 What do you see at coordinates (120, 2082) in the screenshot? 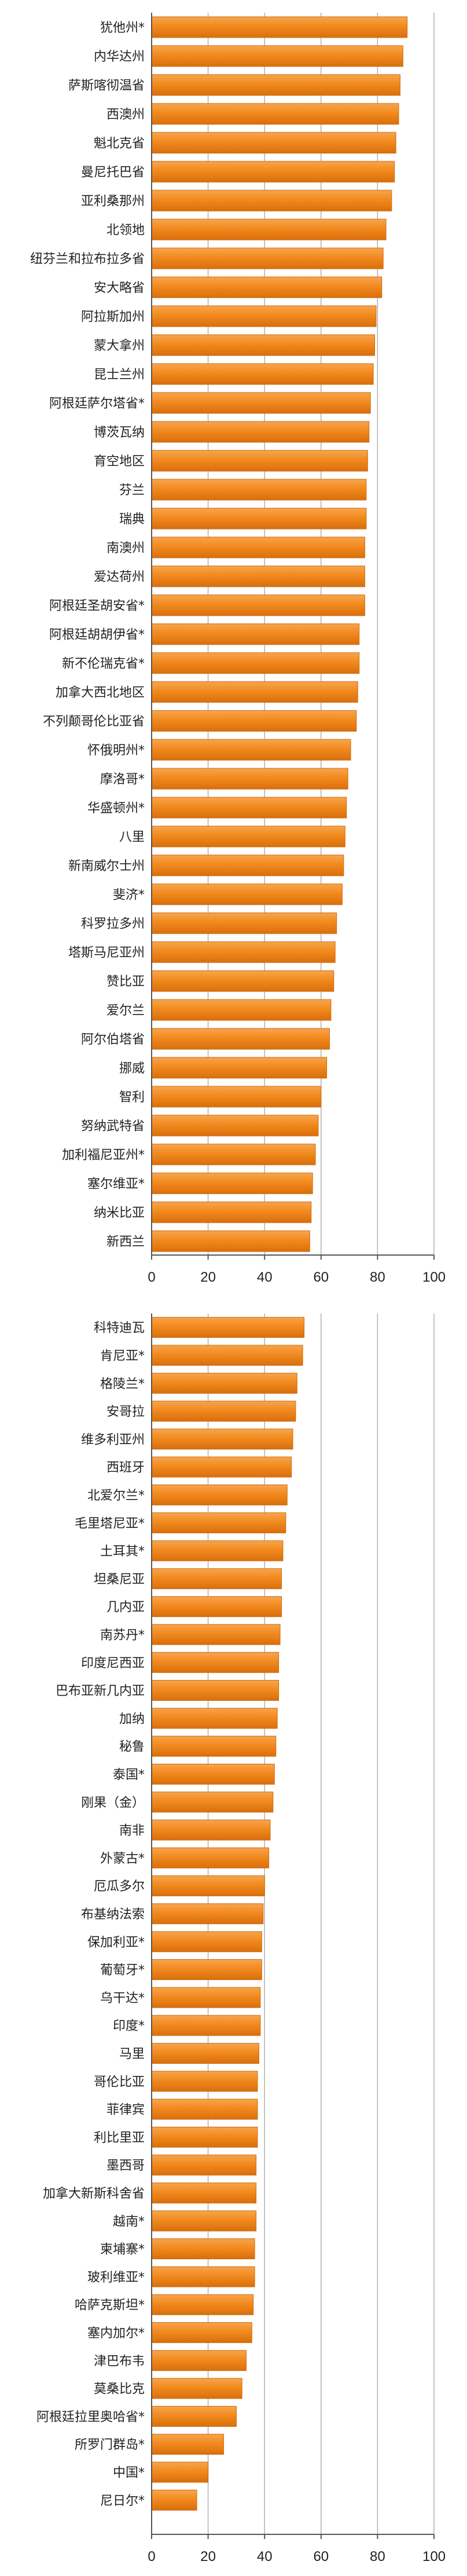
I see `category-label: 哥伦比亚` at bounding box center [120, 2082].